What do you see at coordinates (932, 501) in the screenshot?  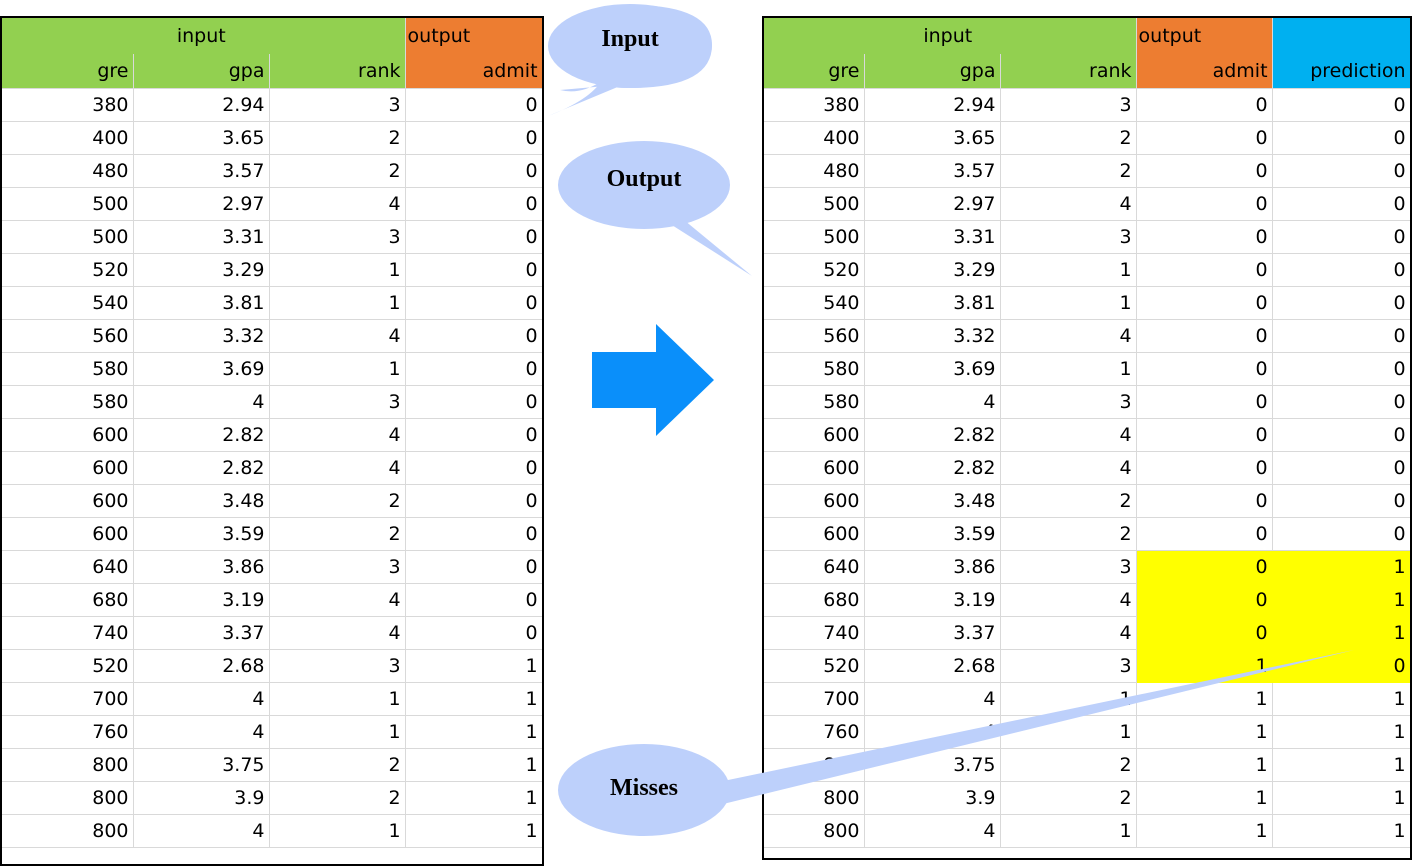 I see `table-cell-gpa: 3.48` at bounding box center [932, 501].